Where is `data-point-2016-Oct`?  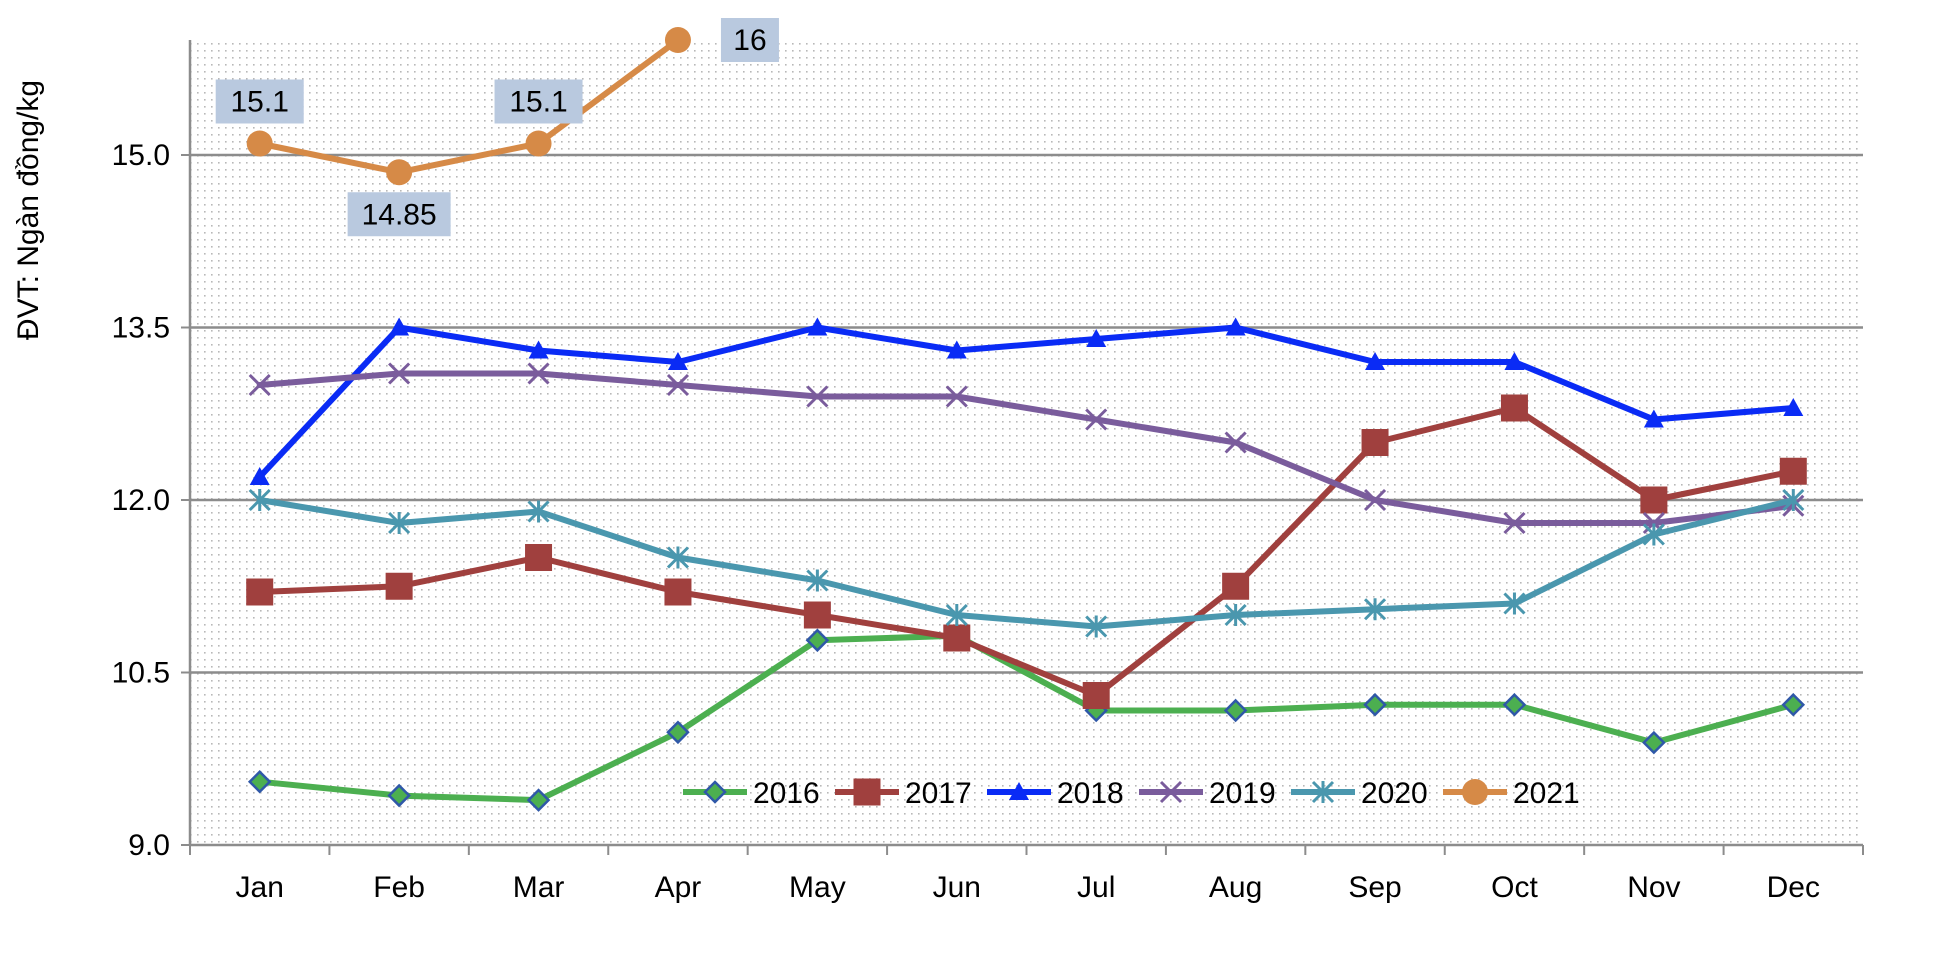 data-point-2016-Oct is located at coordinates (1514, 704).